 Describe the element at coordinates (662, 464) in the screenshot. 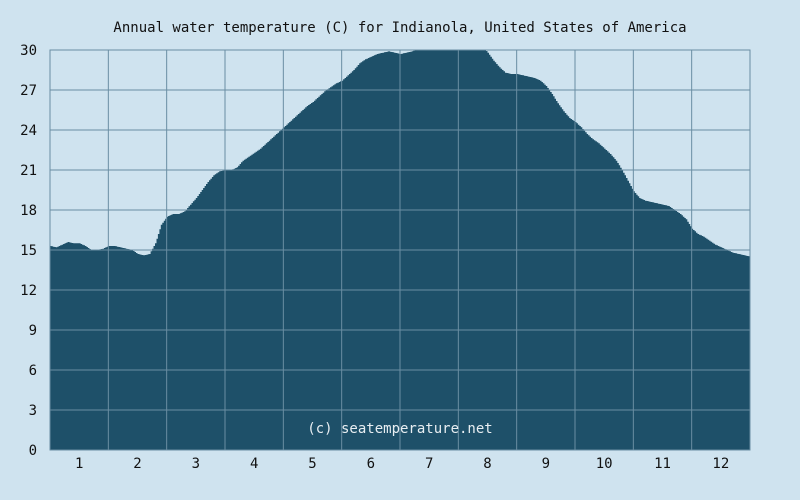

I see `x-tick-label: 11` at that location.